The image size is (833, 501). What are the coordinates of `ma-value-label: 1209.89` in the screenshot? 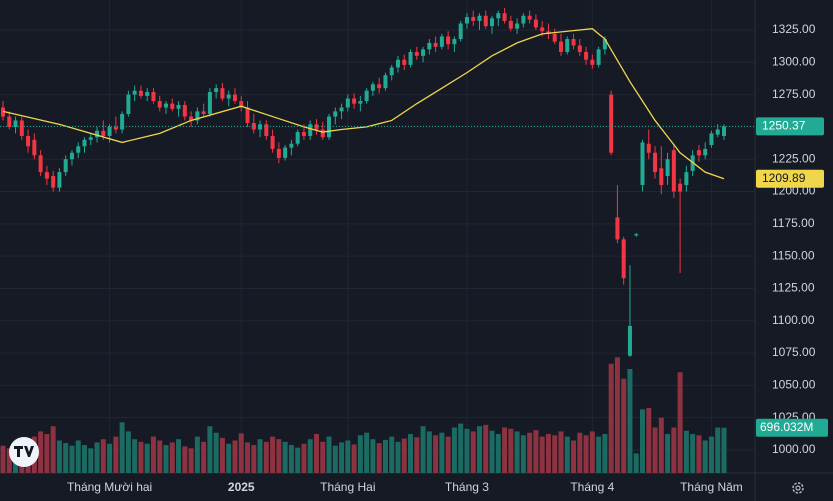 It's located at (784, 178).